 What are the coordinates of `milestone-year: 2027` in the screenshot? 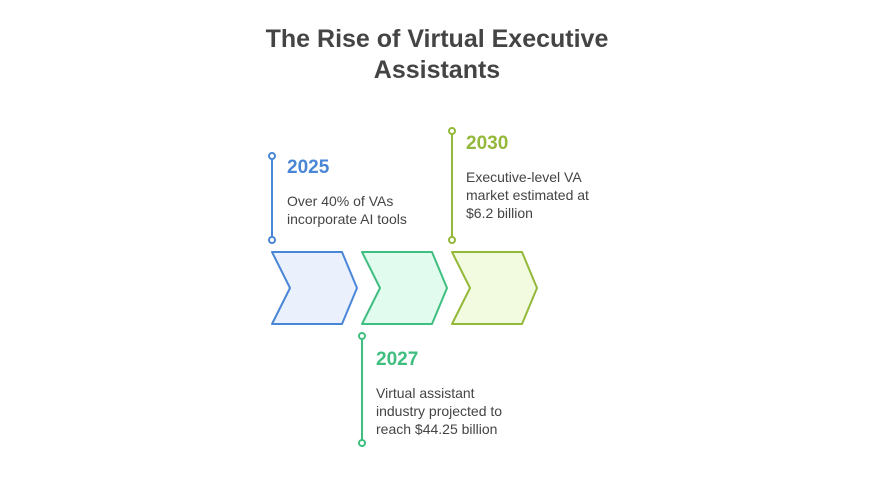 It's located at (397, 359).